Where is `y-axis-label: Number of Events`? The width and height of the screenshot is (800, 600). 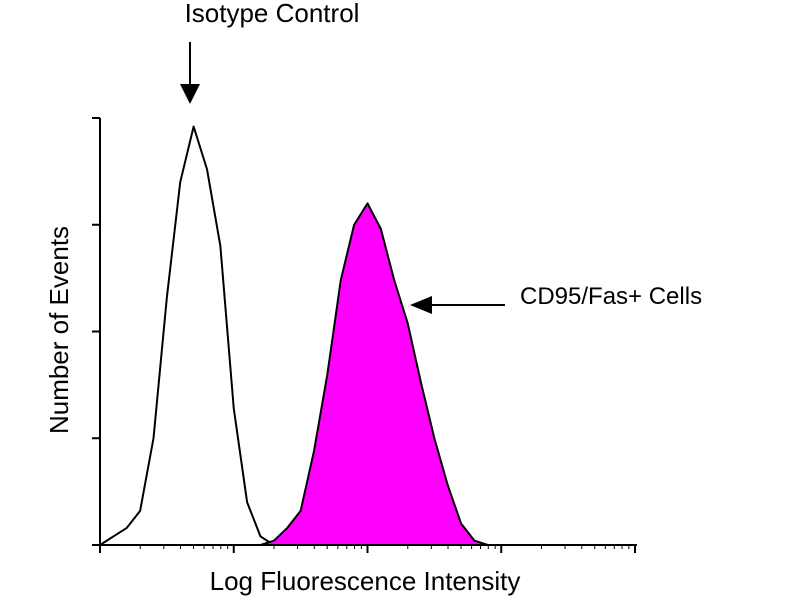 y-axis-label: Number of Events is located at coordinates (59, 330).